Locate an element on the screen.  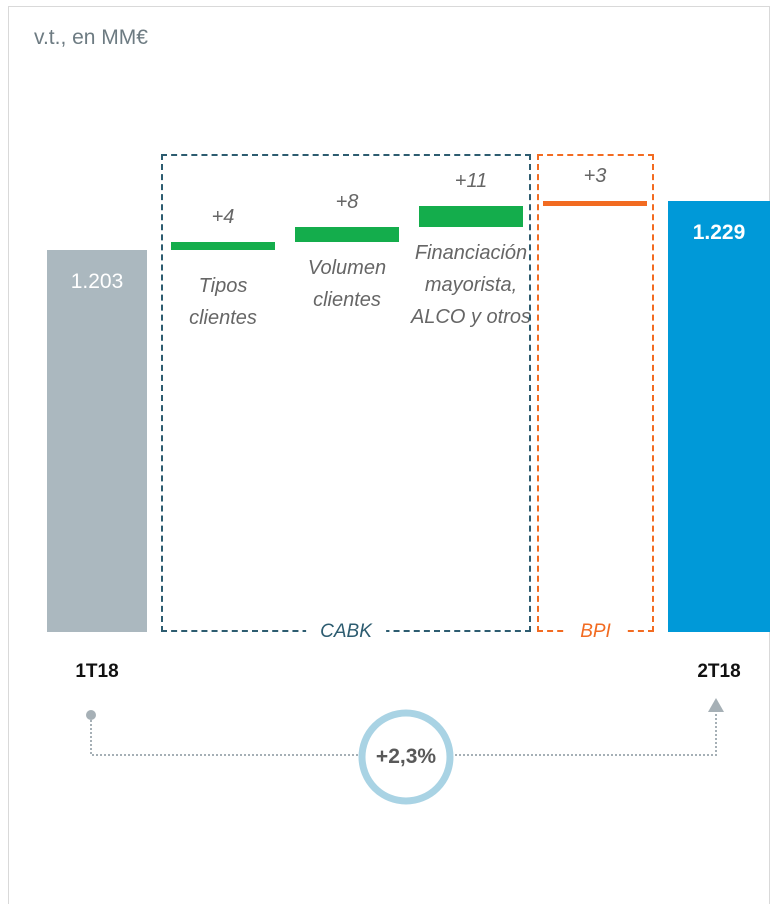
category-label: Tipos clientes is located at coordinates (223, 301).